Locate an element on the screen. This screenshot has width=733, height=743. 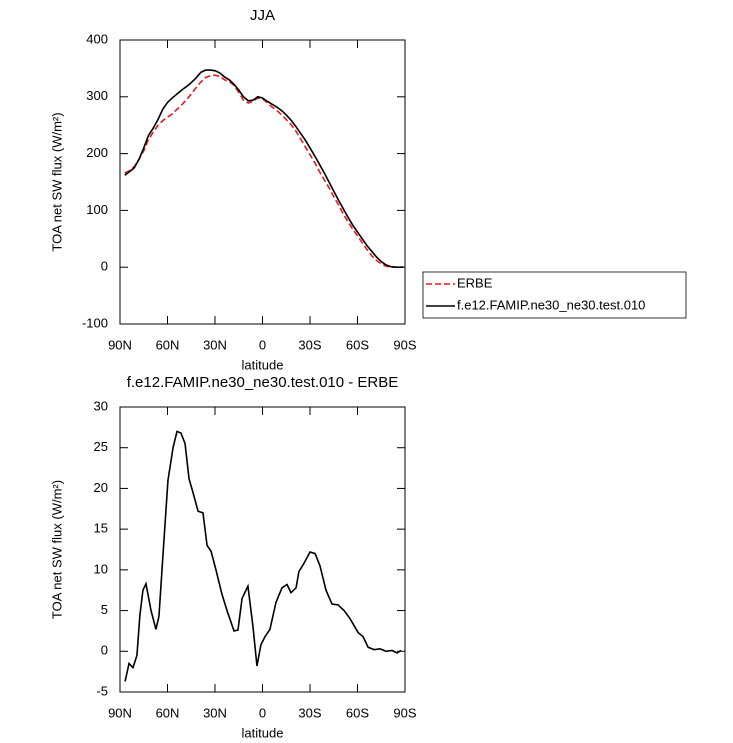
legend-label: f.e12.FAMIP.ne30_ne30.test.010 is located at coordinates (551, 304).